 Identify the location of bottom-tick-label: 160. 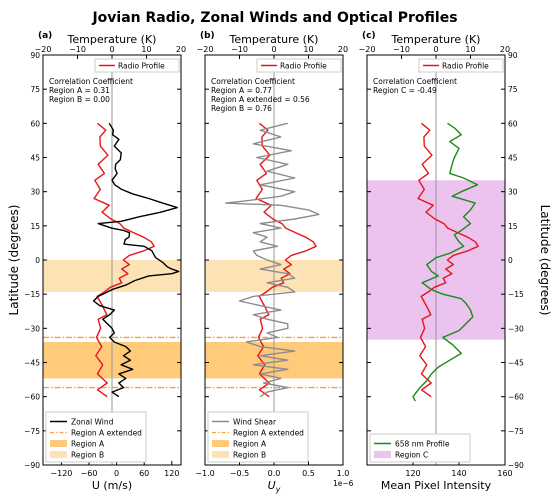
(504, 473).